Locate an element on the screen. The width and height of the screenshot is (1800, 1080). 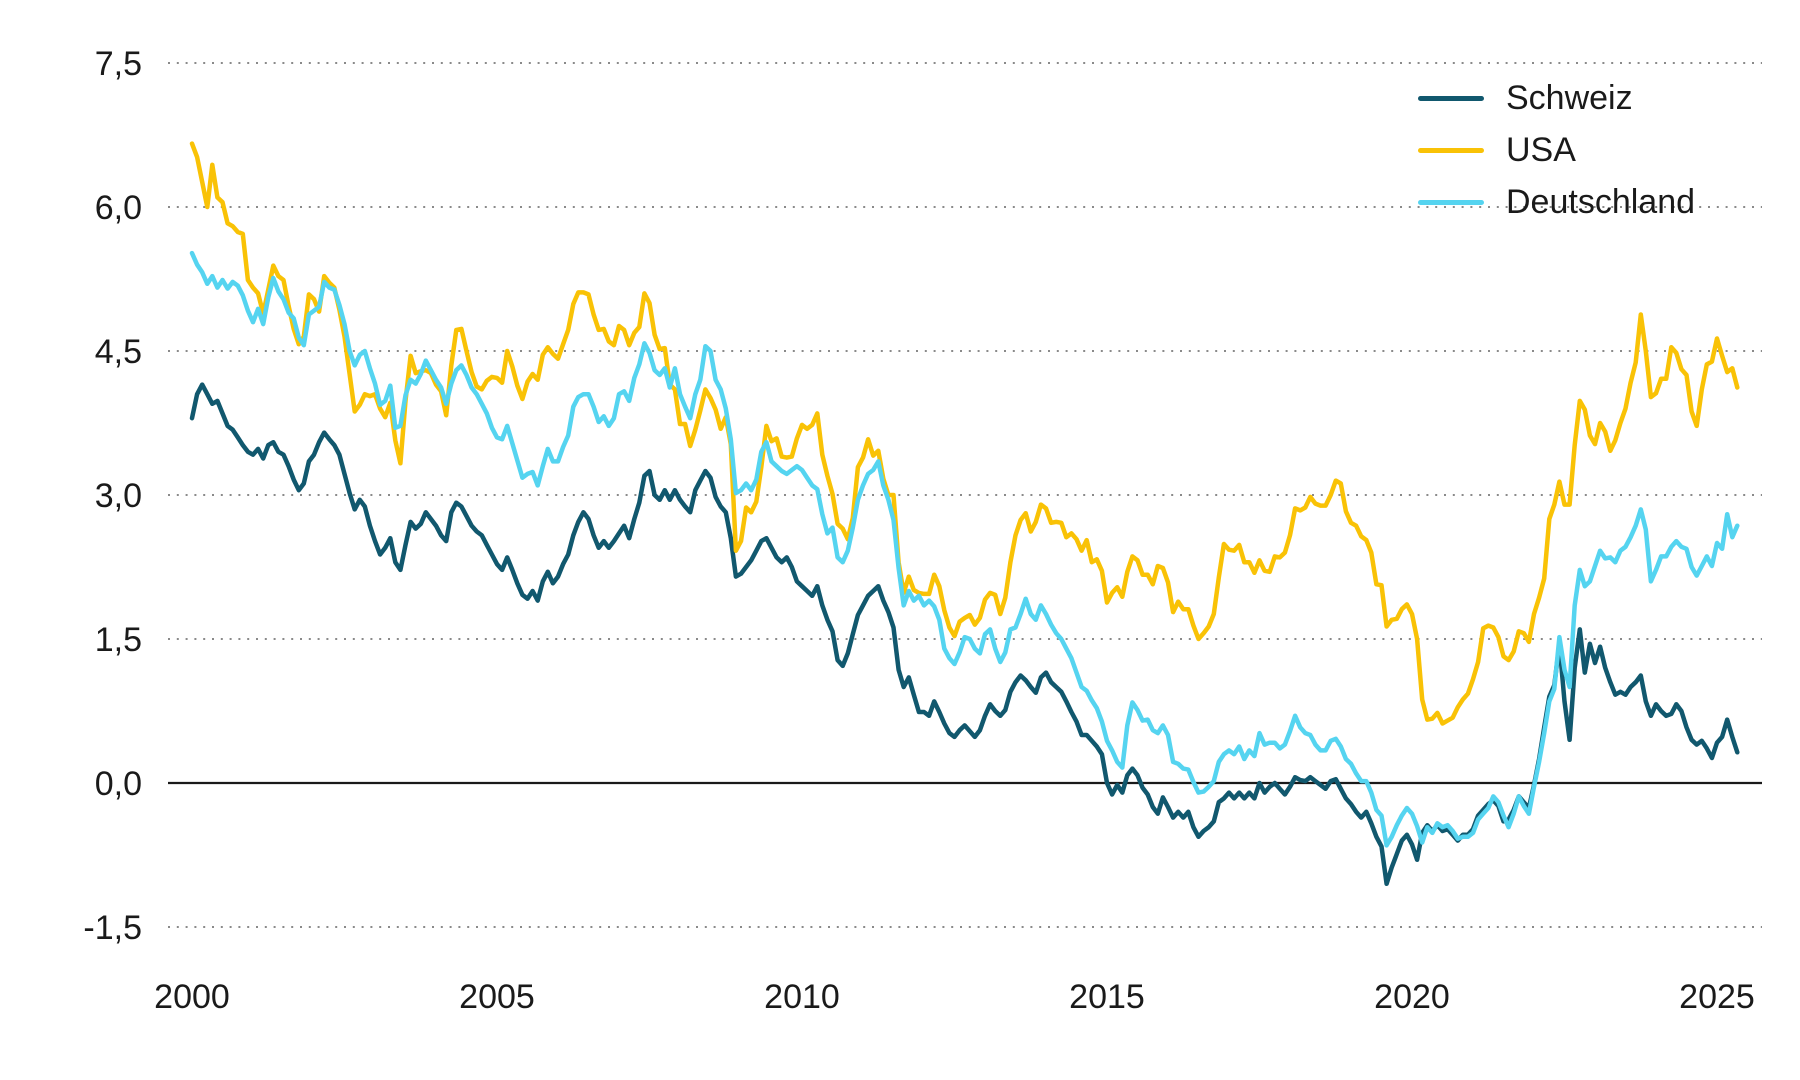
x-tick-label: 2000 is located at coordinates (192, 997).